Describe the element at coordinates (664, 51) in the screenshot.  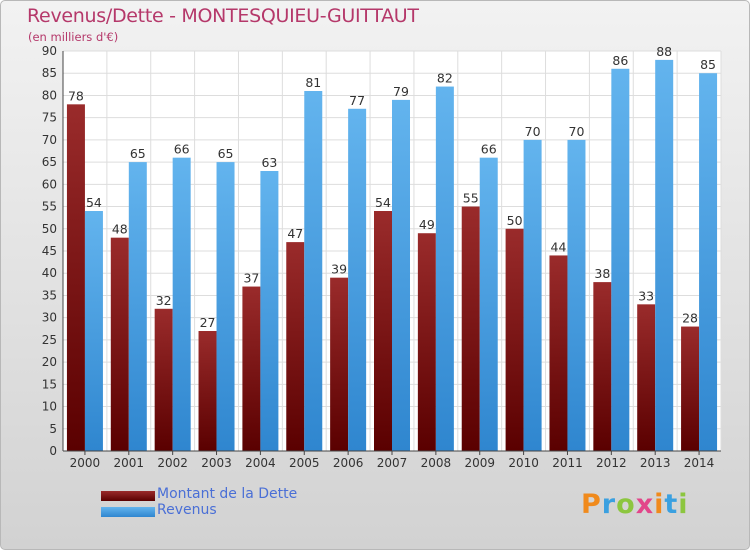
I see `revenue-value-label: 88` at that location.